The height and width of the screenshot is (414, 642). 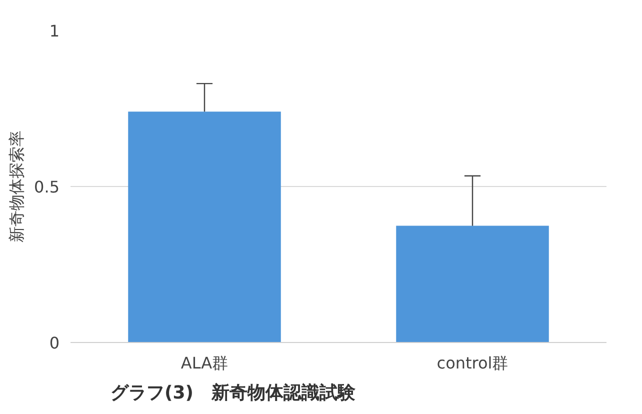 What do you see at coordinates (204, 363) in the screenshot?
I see `x-tick-label: ALA群` at bounding box center [204, 363].